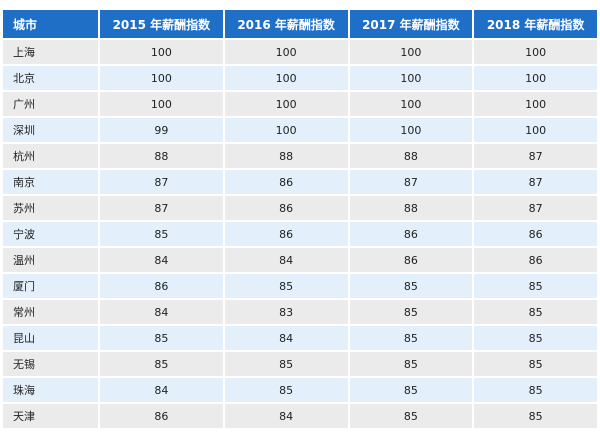 This screenshot has height=439, width=600. I want to click on table-row: 昆山 85 84 85 85, so click(300, 338).